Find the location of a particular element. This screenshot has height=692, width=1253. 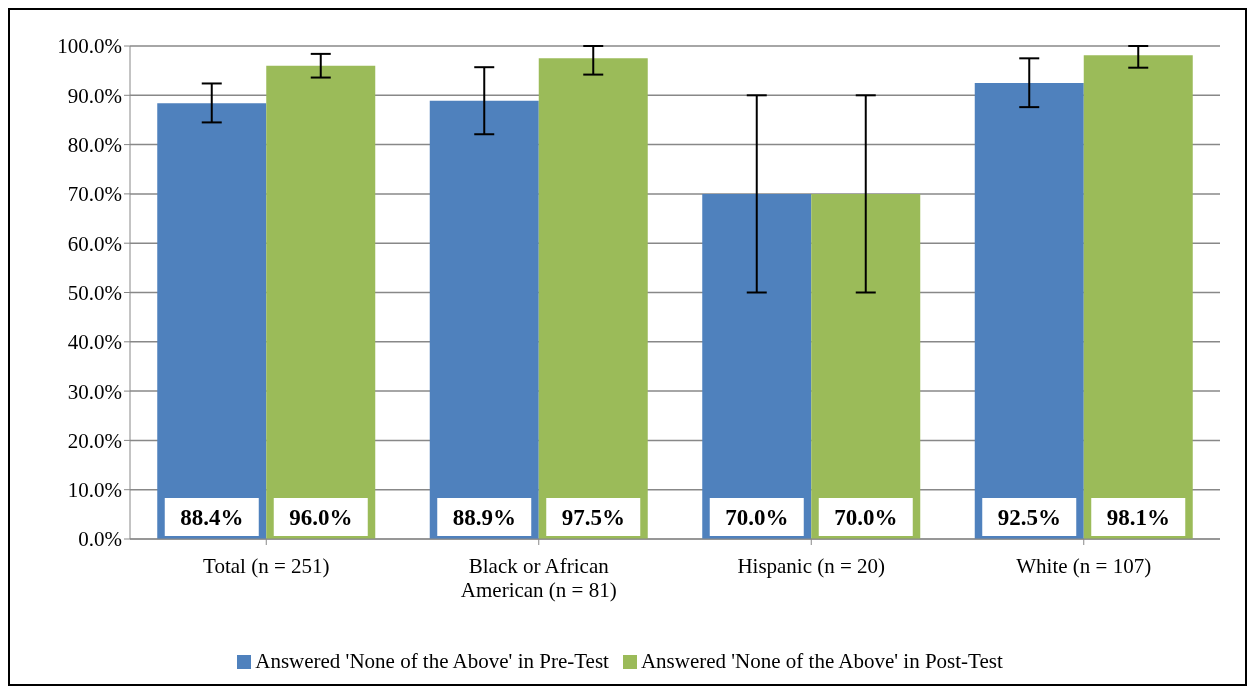

x-tick-label: Total (n = 251) is located at coordinates (266, 566).